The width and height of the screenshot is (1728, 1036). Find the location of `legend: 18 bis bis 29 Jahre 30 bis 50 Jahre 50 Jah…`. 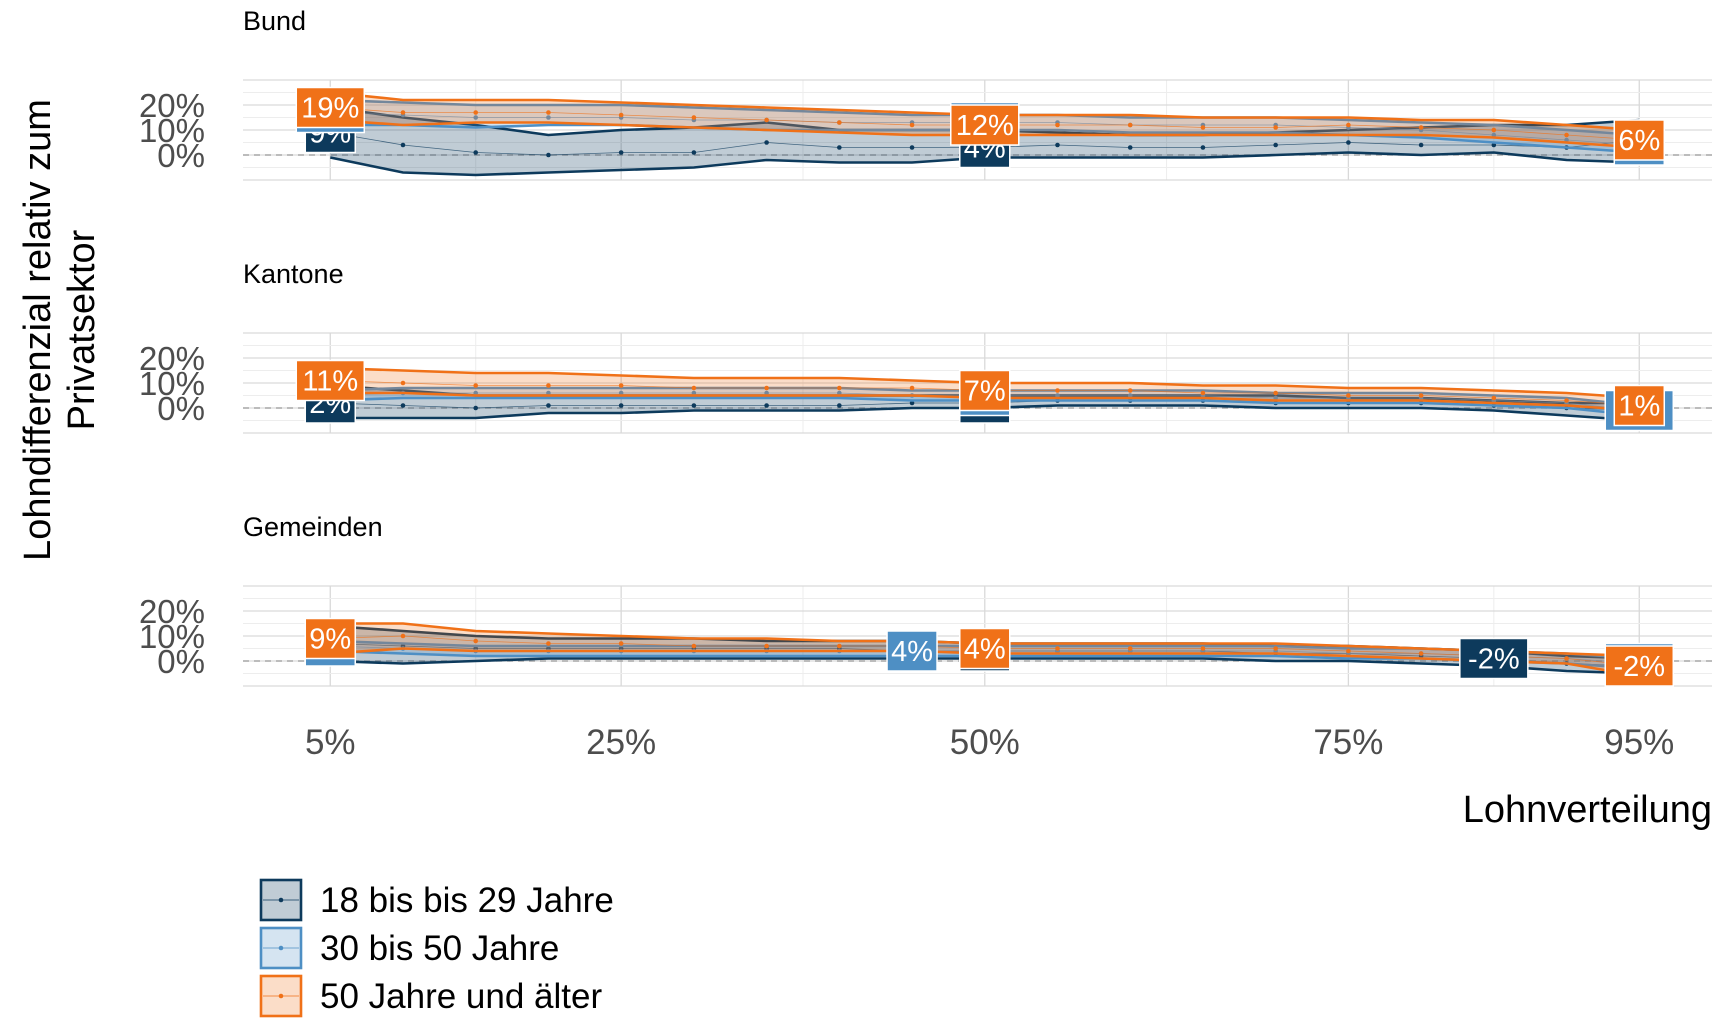

legend: 18 bis bis 29 Jahre 30 bis 50 Jahre 50 Jah… is located at coordinates (436, 948).